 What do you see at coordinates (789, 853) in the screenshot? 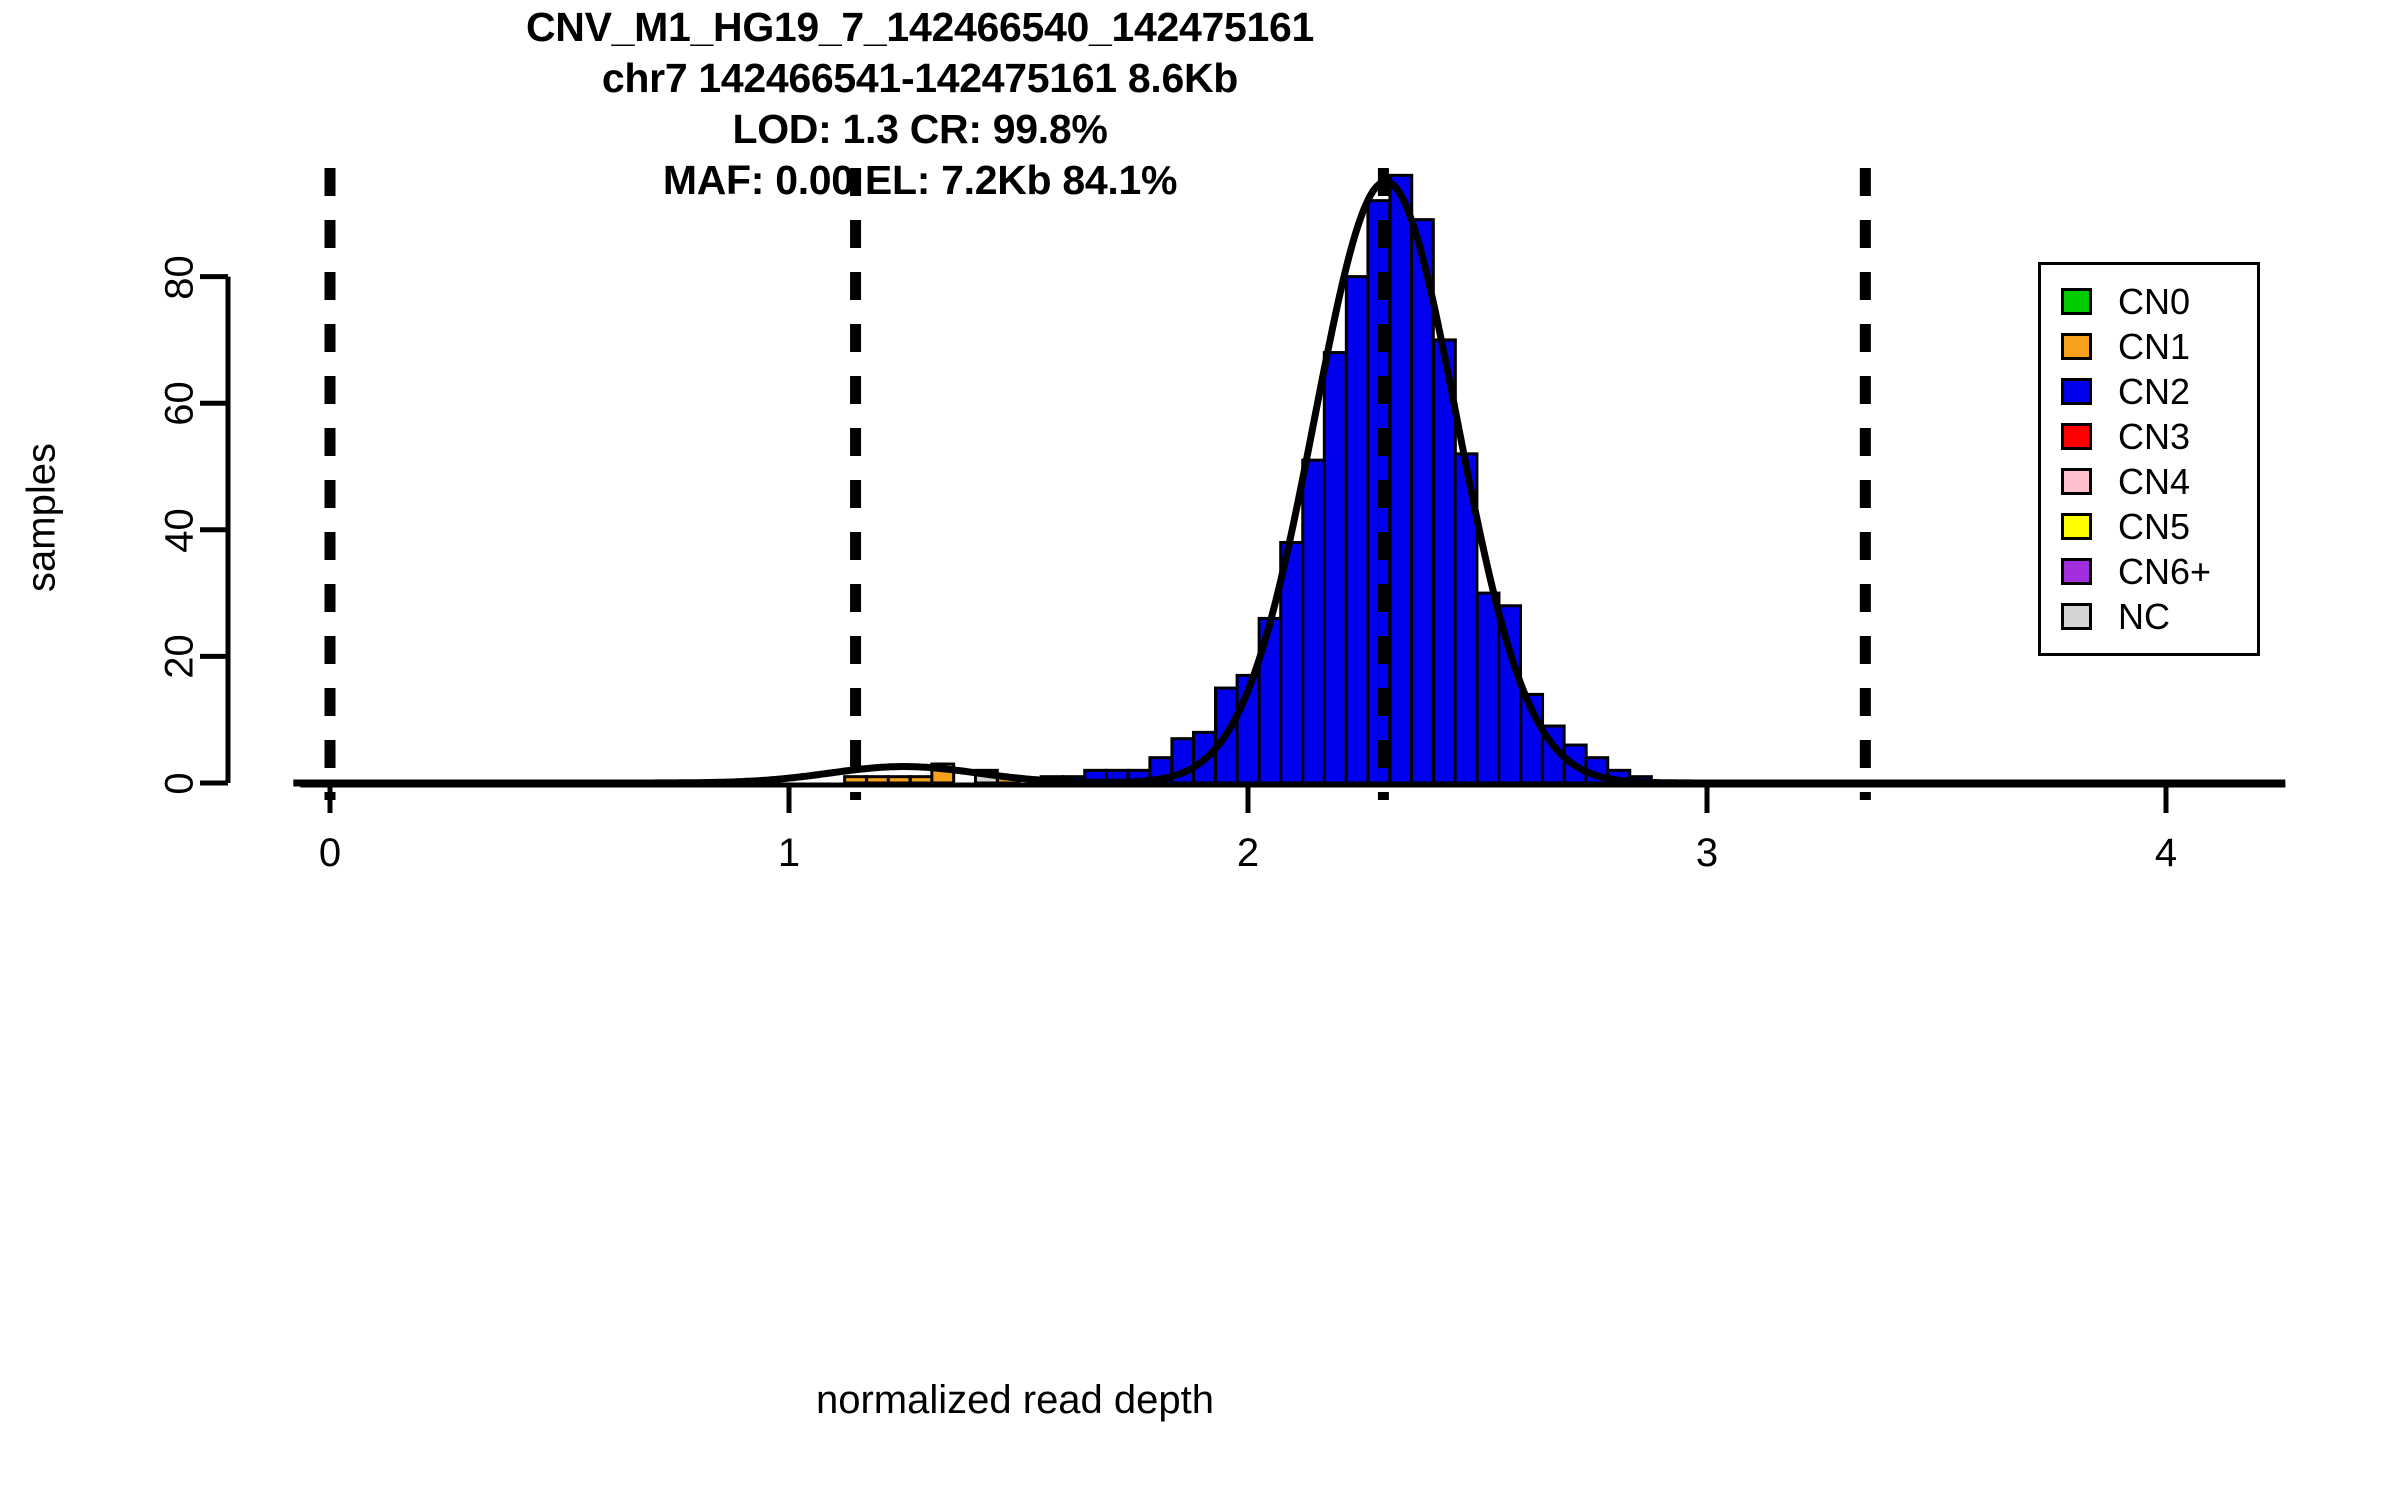
I see `x-tick-label: 1` at bounding box center [789, 853].